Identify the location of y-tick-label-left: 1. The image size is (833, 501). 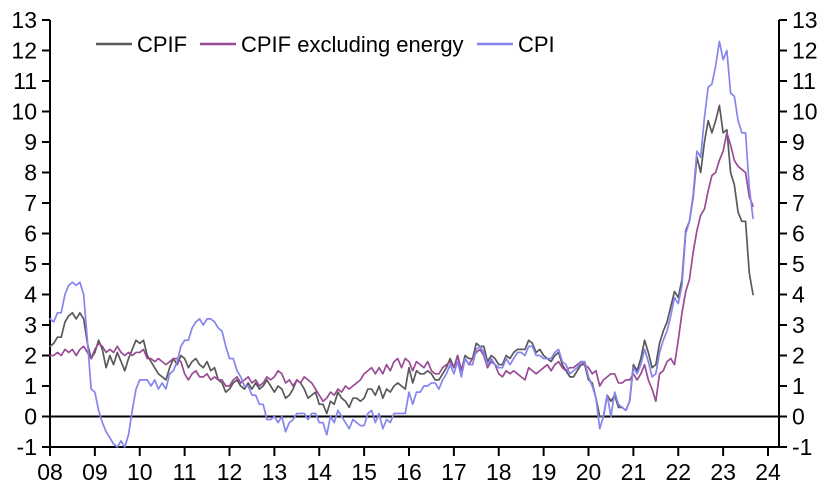
(30, 386).